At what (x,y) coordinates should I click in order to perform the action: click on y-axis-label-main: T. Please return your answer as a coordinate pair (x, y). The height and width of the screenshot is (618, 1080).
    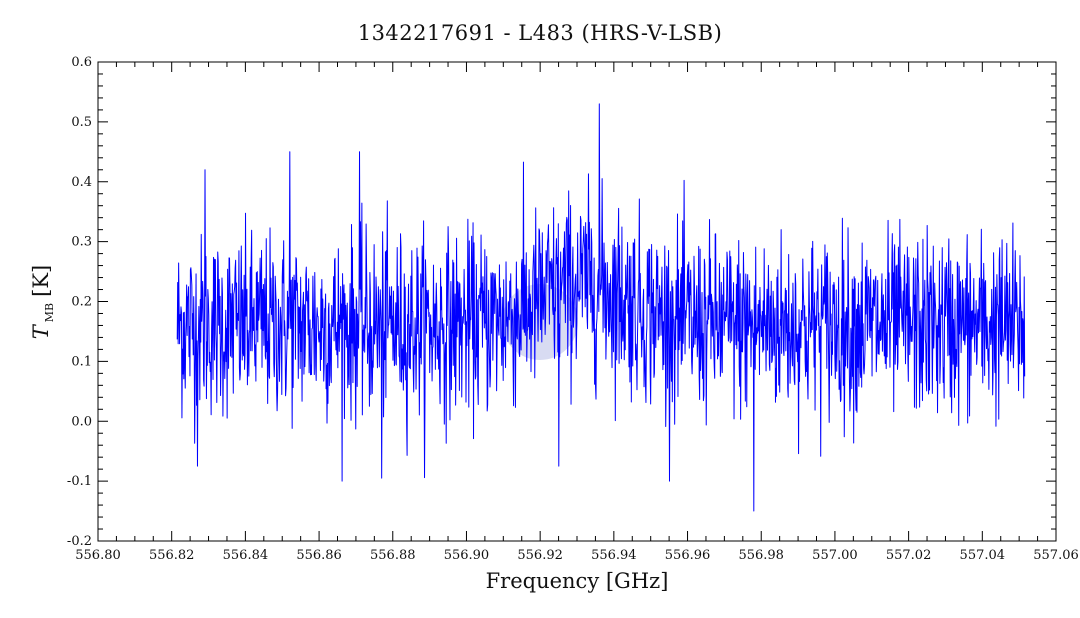
    Looking at the image, I should click on (41, 331).